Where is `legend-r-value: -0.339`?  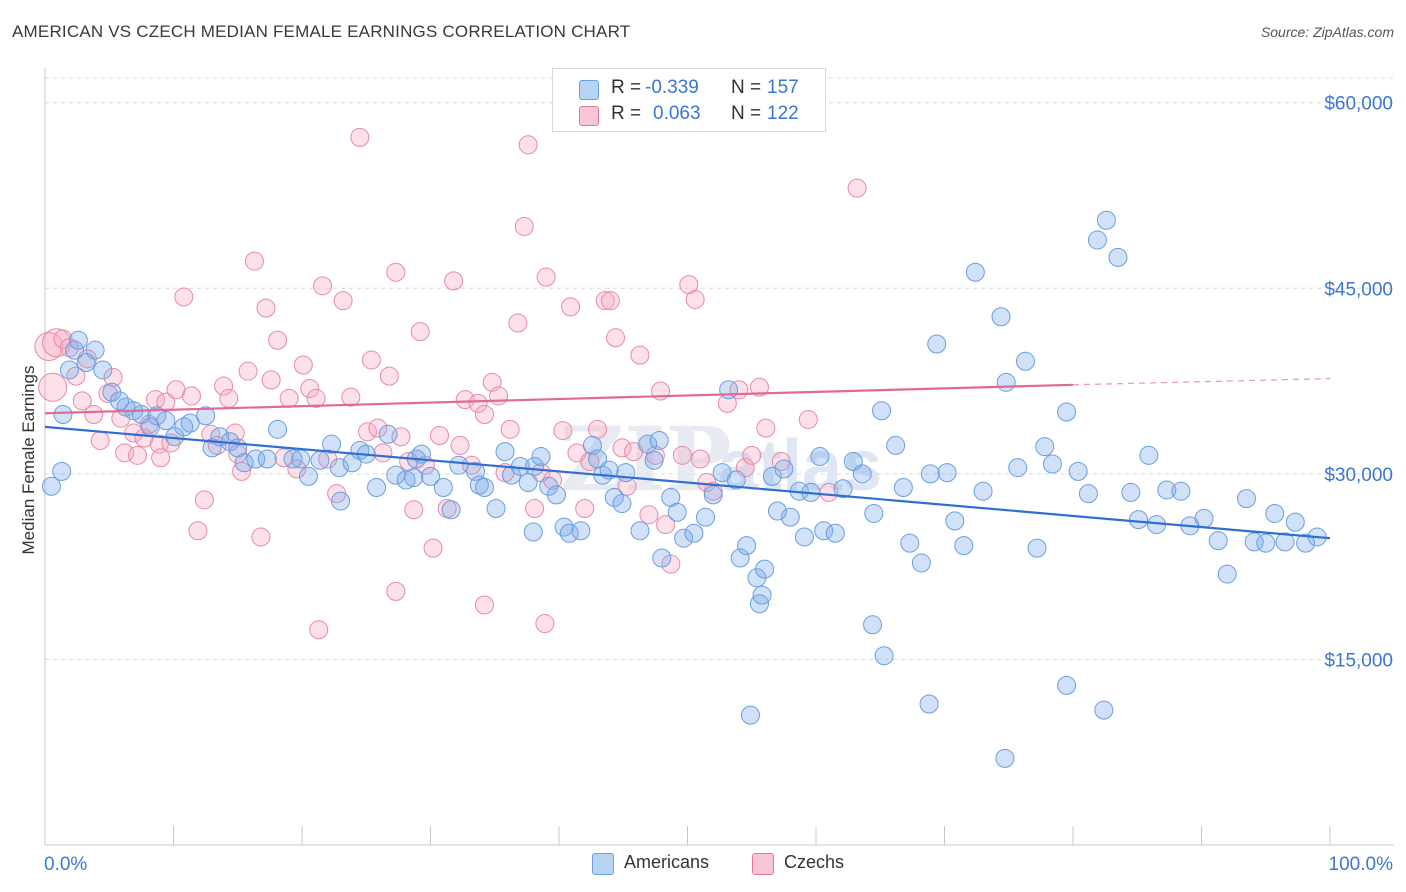
legend-r-value: -0.339 is located at coordinates (672, 87).